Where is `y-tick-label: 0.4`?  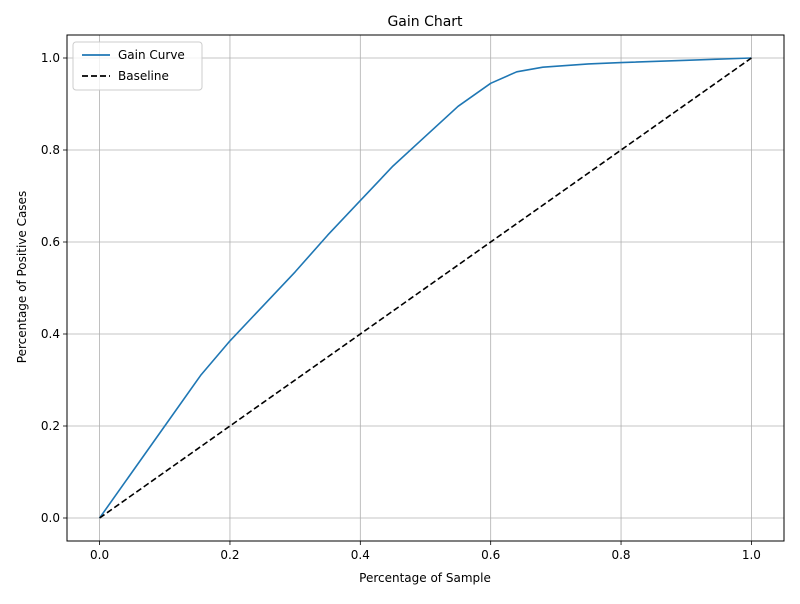
y-tick-label: 0.4 is located at coordinates (50, 334).